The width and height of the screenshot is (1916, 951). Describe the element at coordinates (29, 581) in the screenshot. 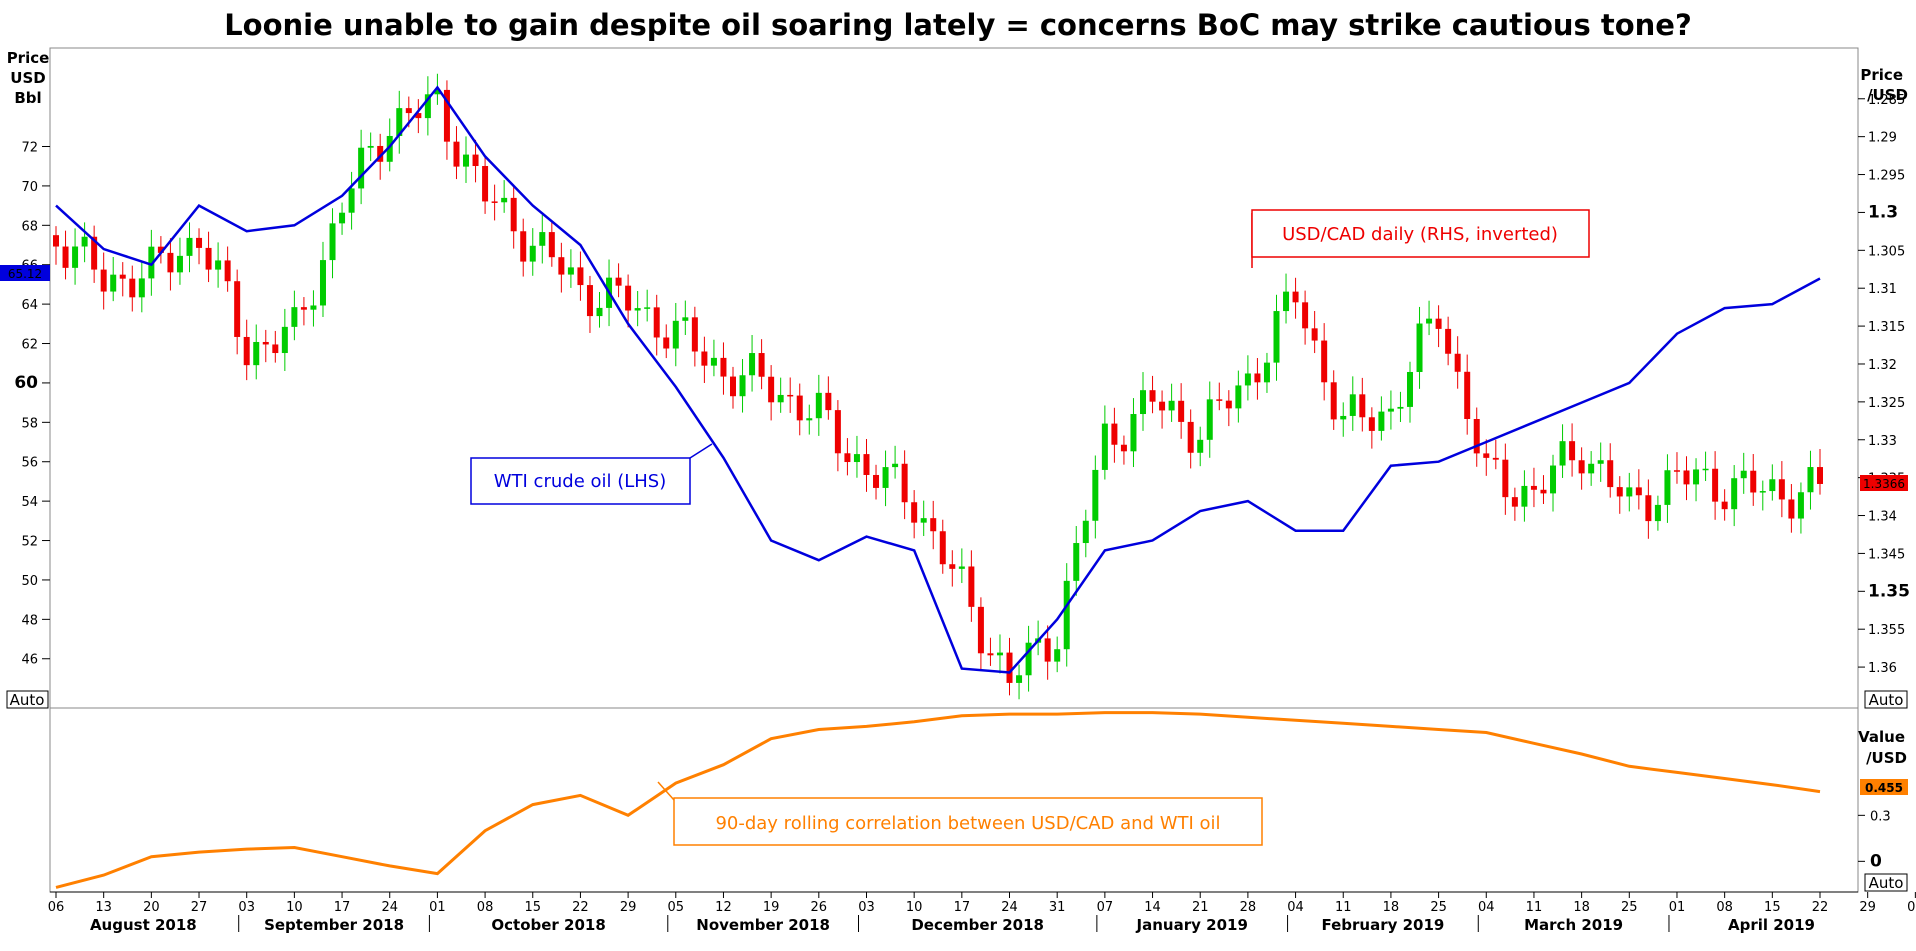

I see `left-tick-label: 50` at that location.